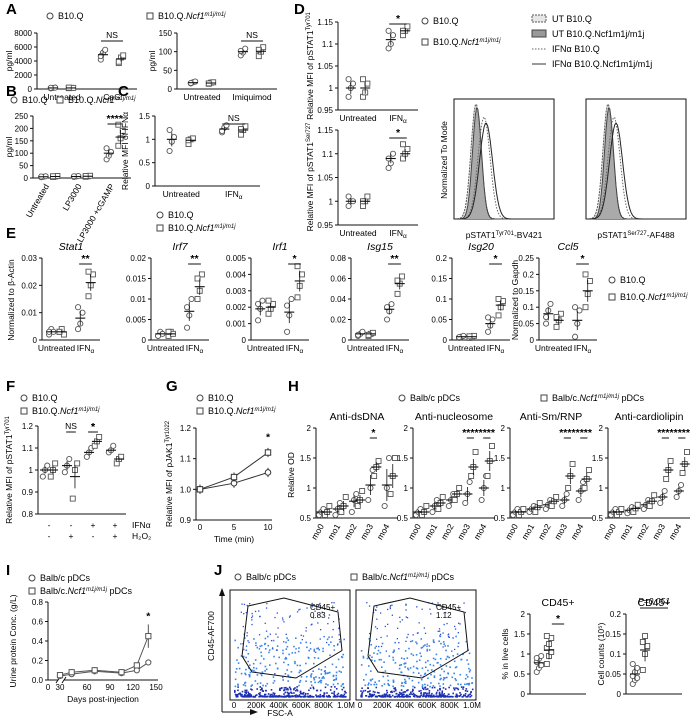 The height and width of the screenshot is (722, 700). Describe the element at coordinates (454, 417) in the screenshot. I see `panel-title: Anti-nucleosome` at that location.